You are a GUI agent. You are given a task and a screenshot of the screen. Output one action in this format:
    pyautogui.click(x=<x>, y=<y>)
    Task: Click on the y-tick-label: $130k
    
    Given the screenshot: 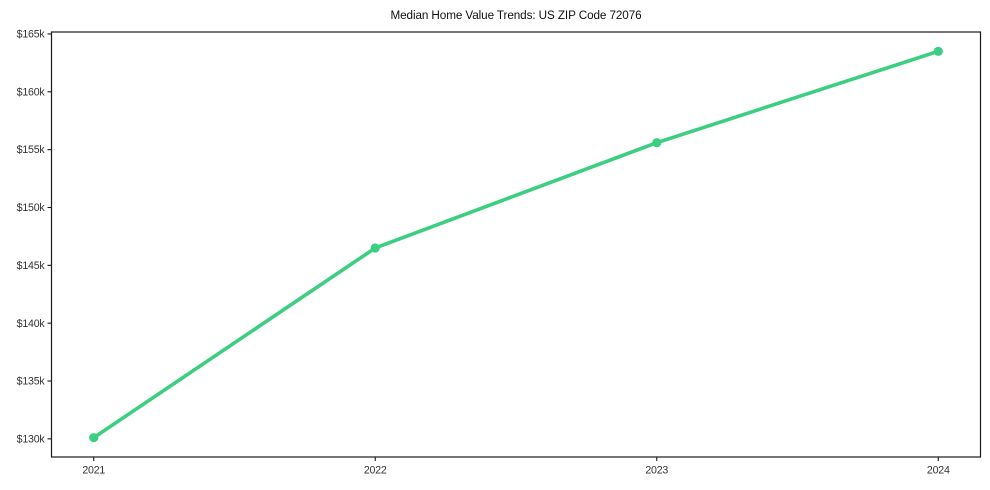 What is the action you would take?
    pyautogui.click(x=31, y=439)
    